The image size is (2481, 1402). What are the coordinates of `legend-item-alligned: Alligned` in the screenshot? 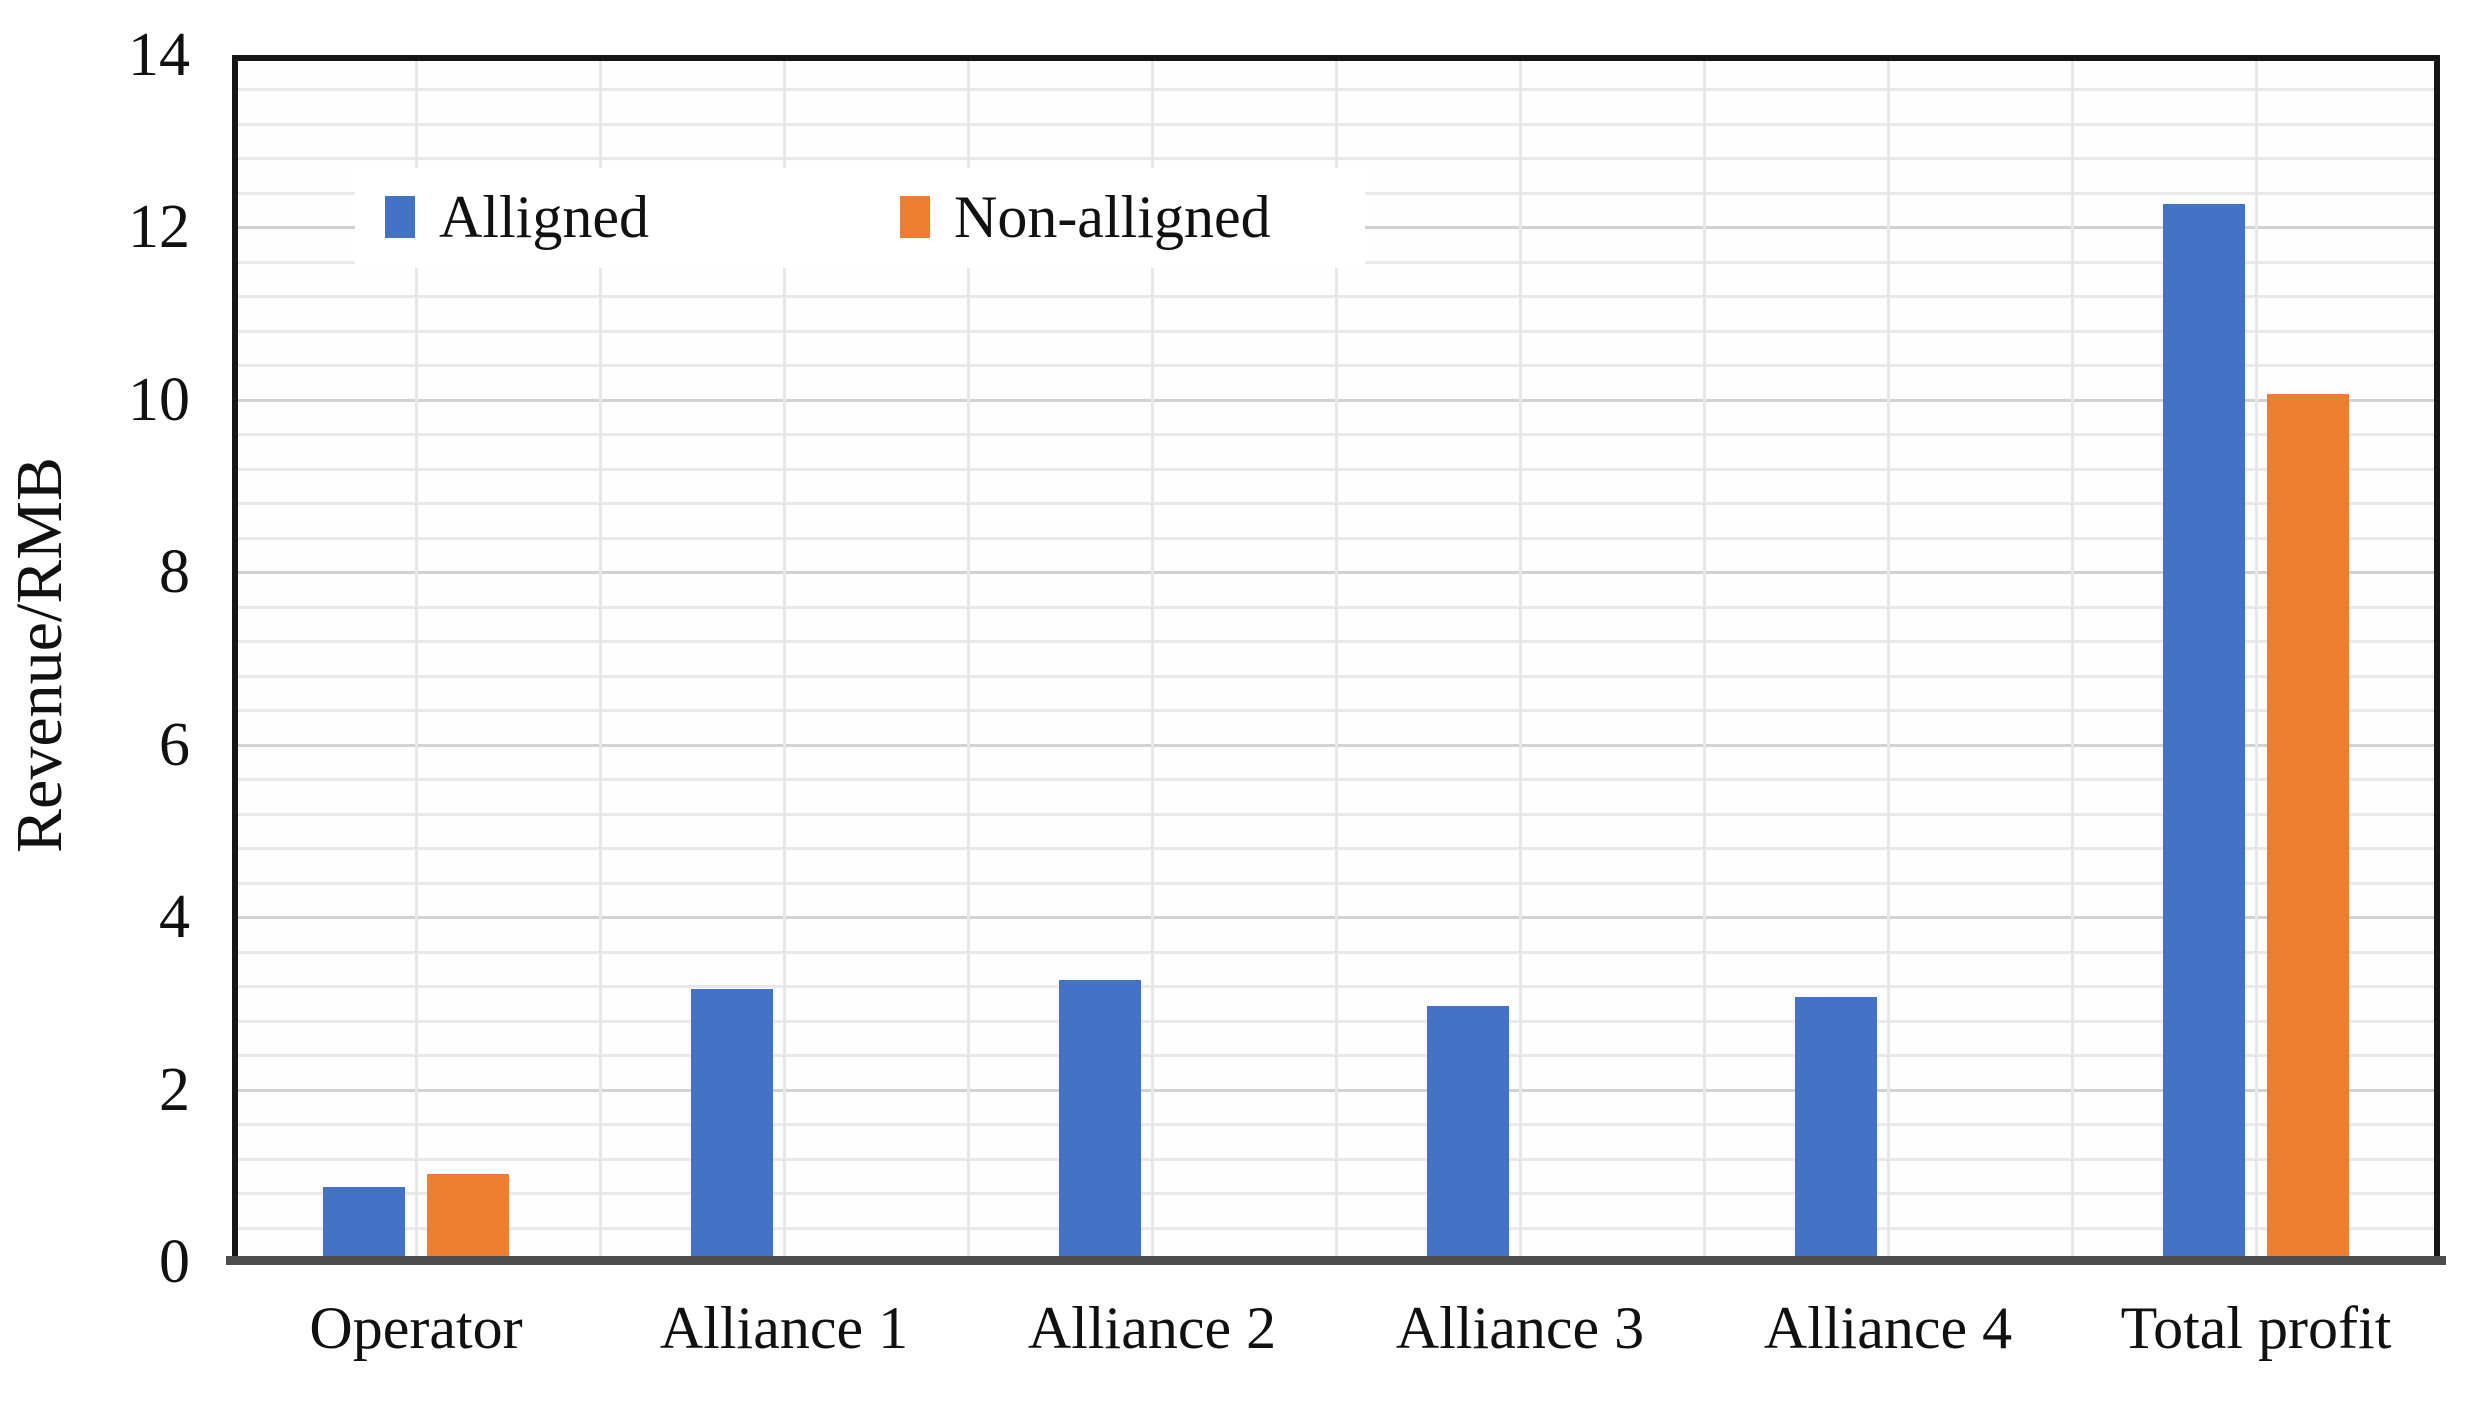 It's located at (517, 217).